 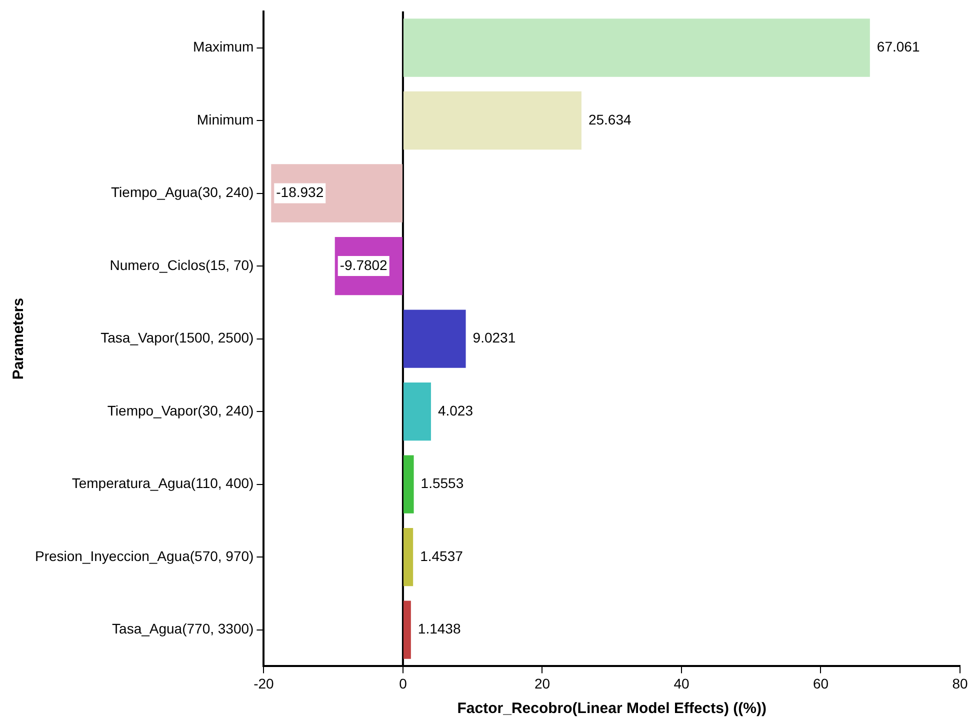 I want to click on data-label: 1.5553, so click(x=442, y=483).